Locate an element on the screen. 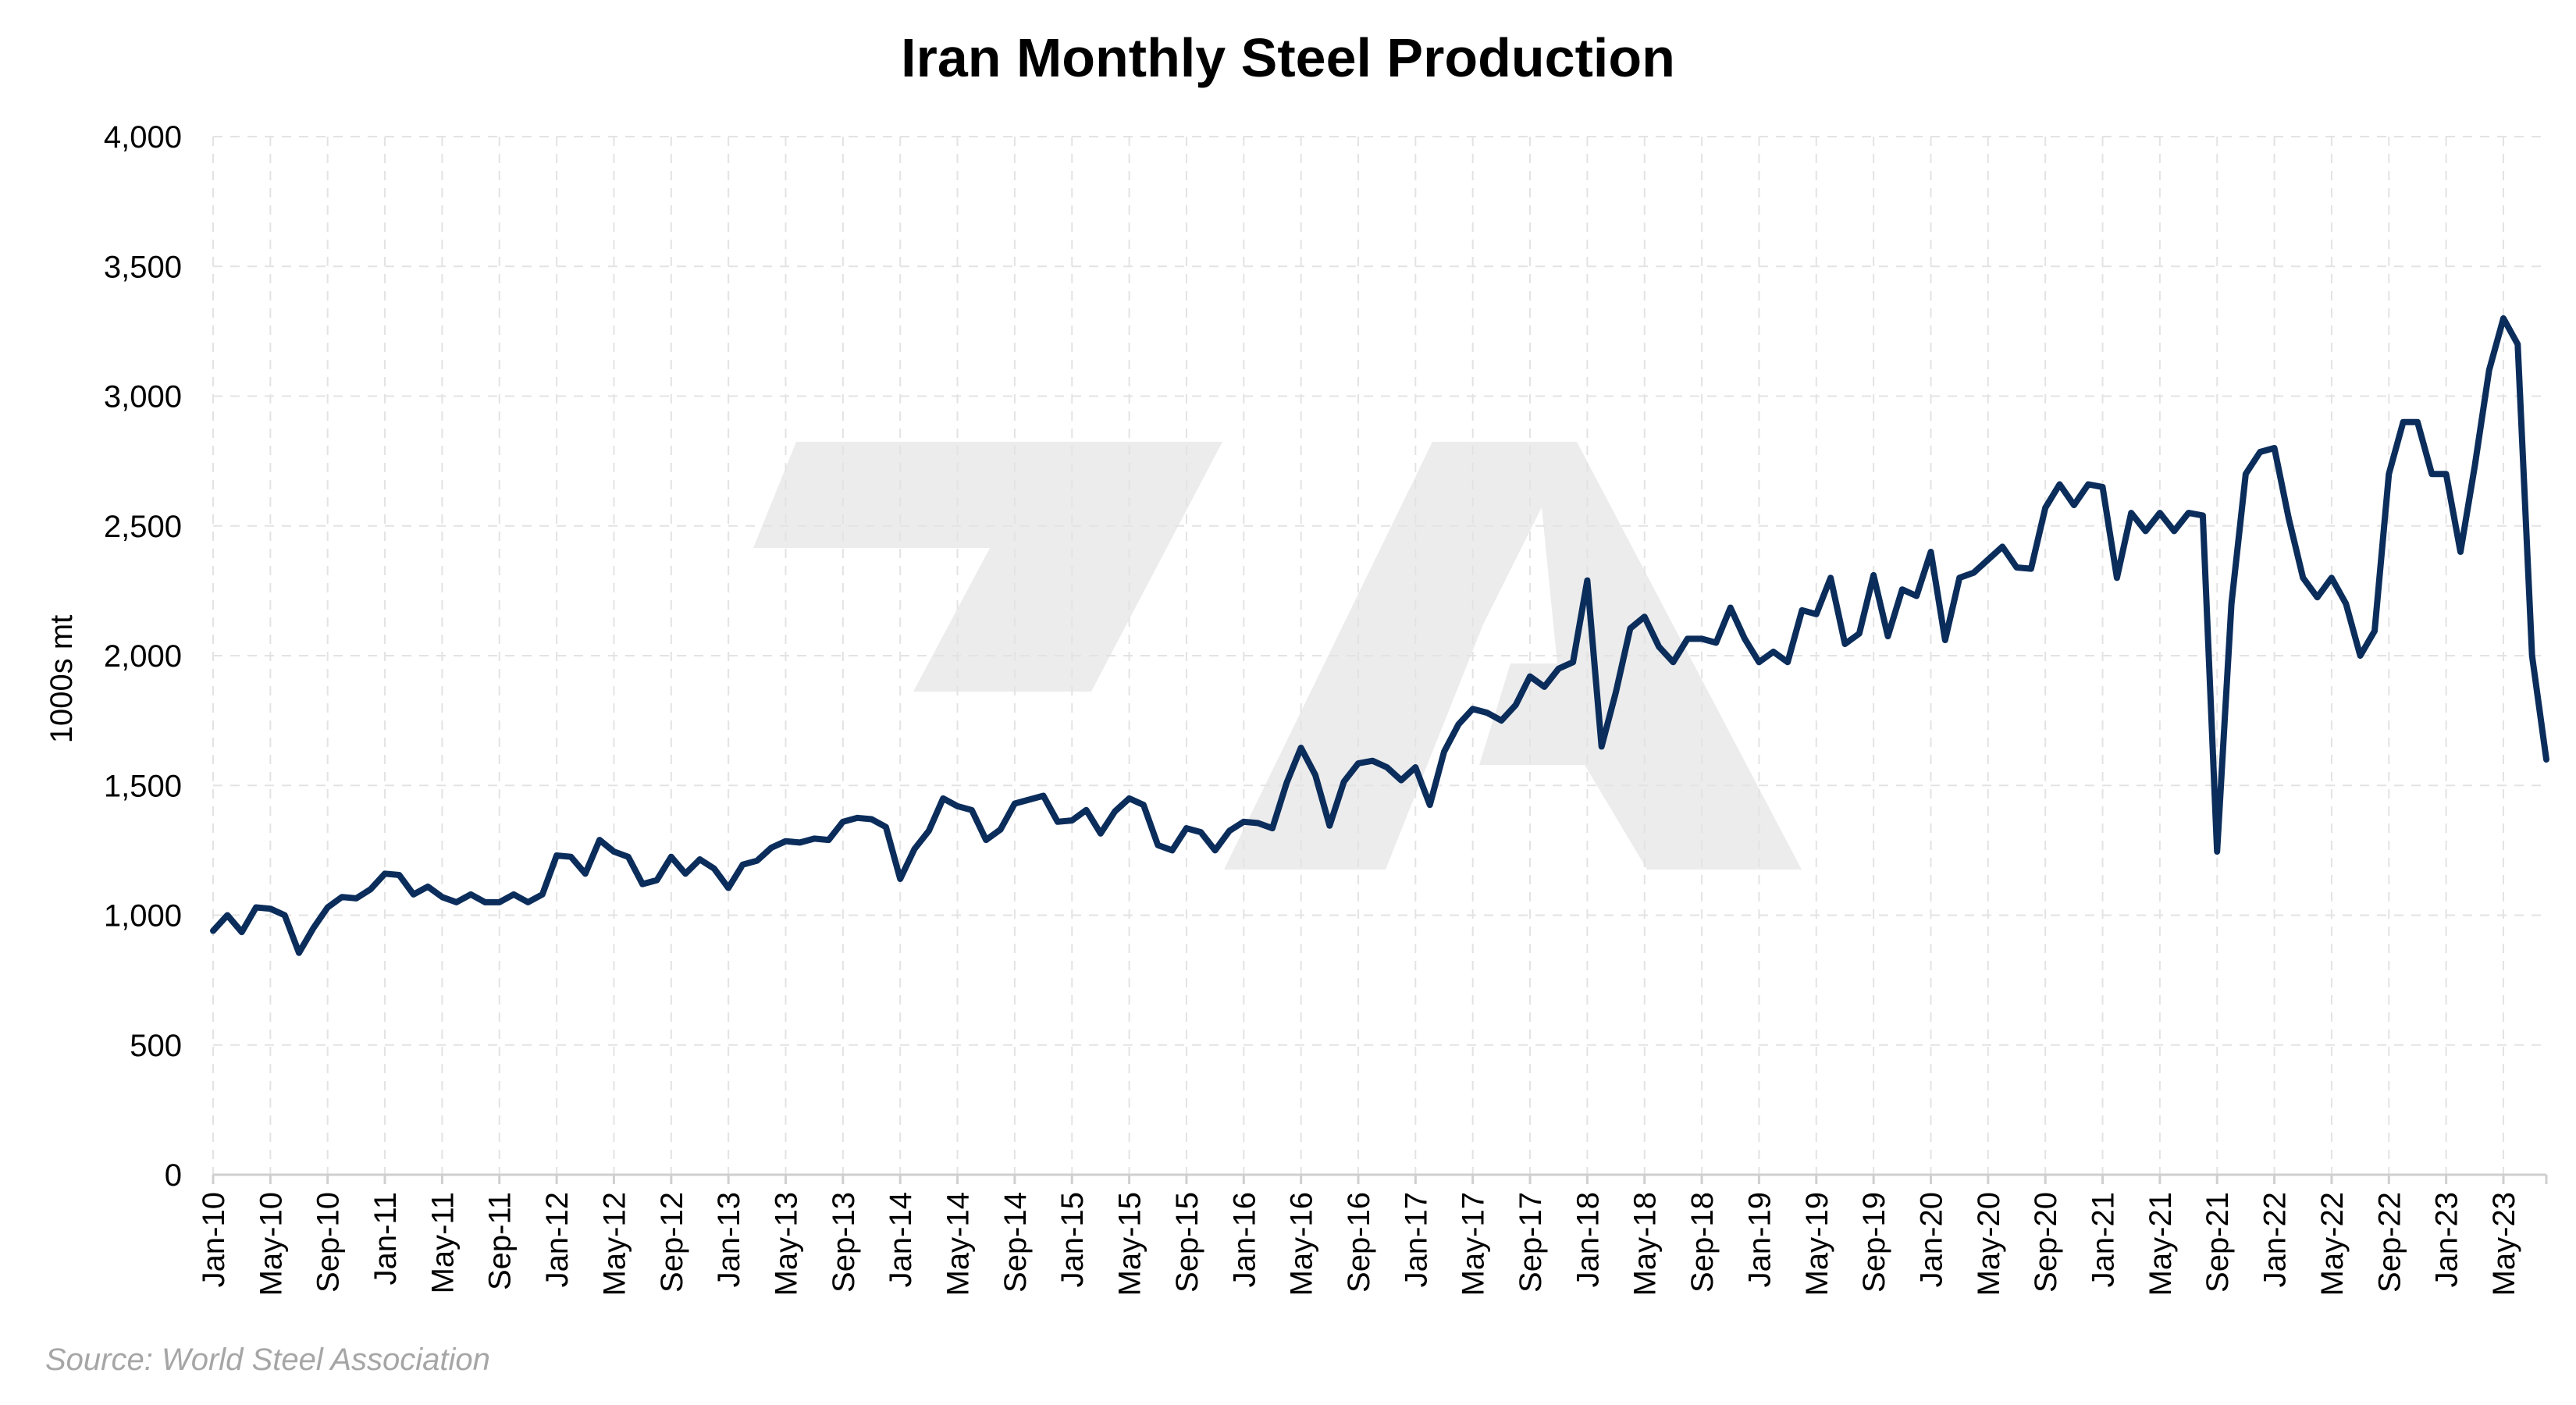 Image resolution: width=2576 pixels, height=1405 pixels. chart-title: Iran Monthly Steel Production is located at coordinates (1288, 57).